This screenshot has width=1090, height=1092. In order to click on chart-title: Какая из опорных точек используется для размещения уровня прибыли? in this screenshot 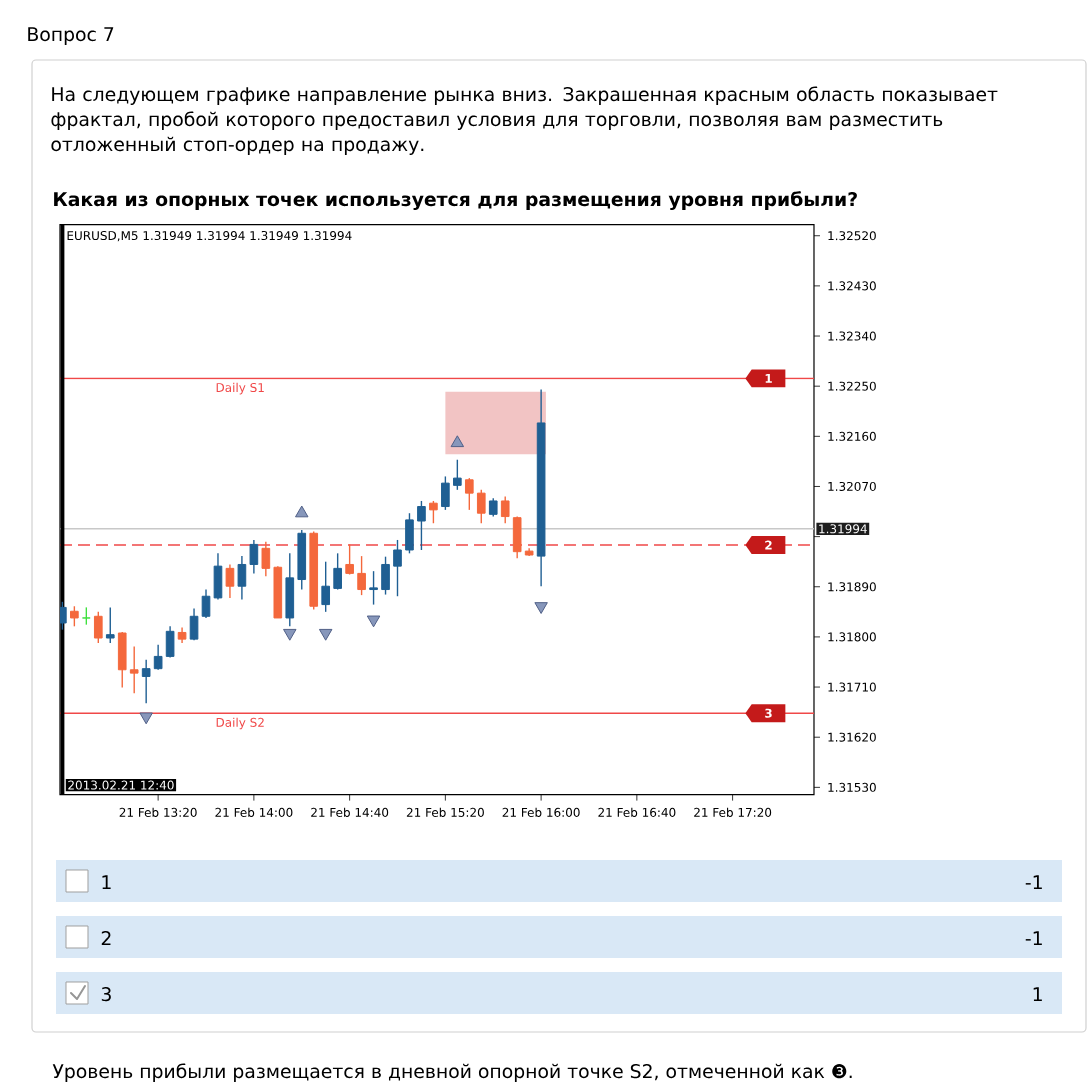, I will do `click(455, 201)`.